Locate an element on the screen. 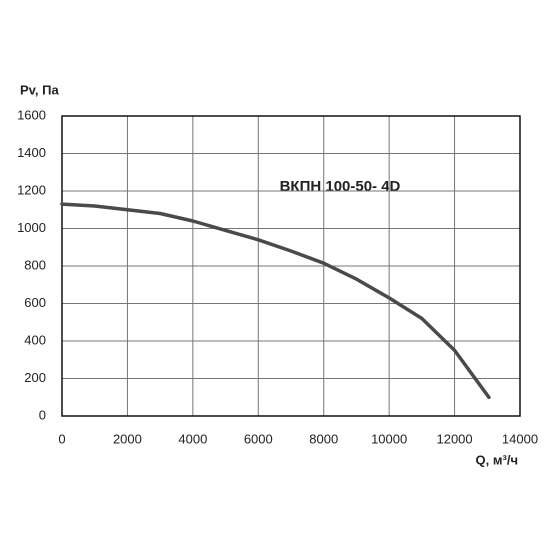 This screenshot has height=550, width=550. x-tick-label: 14000 is located at coordinates (520, 438).